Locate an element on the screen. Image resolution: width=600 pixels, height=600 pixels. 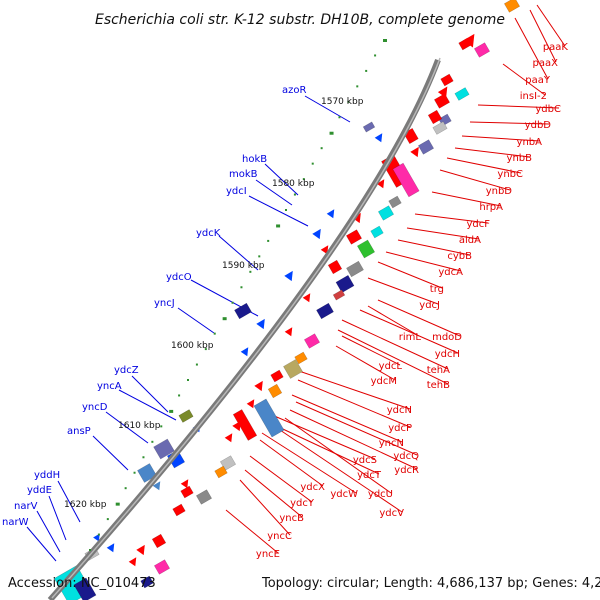
gene-label-ydde: yddE is located at coordinates (39, 490).